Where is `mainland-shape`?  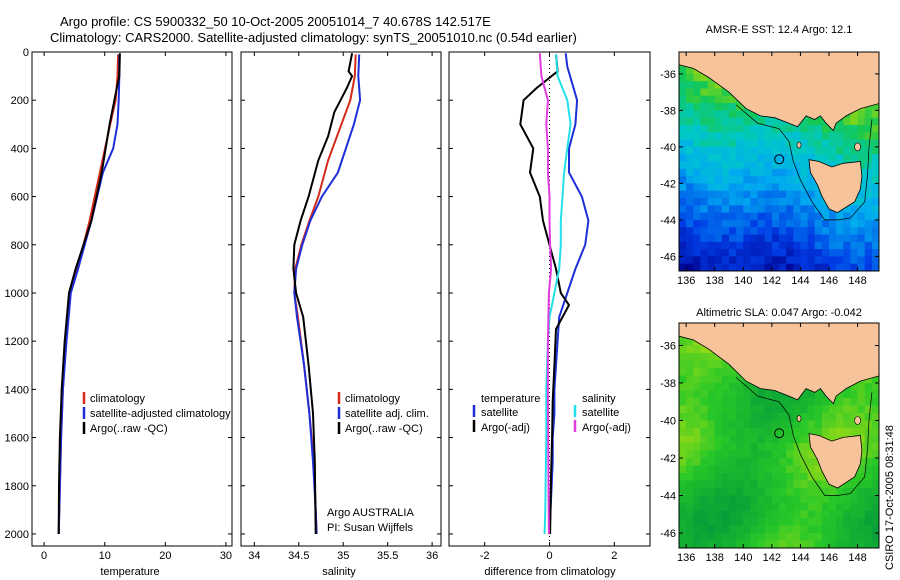 mainland-shape is located at coordinates (779, 364).